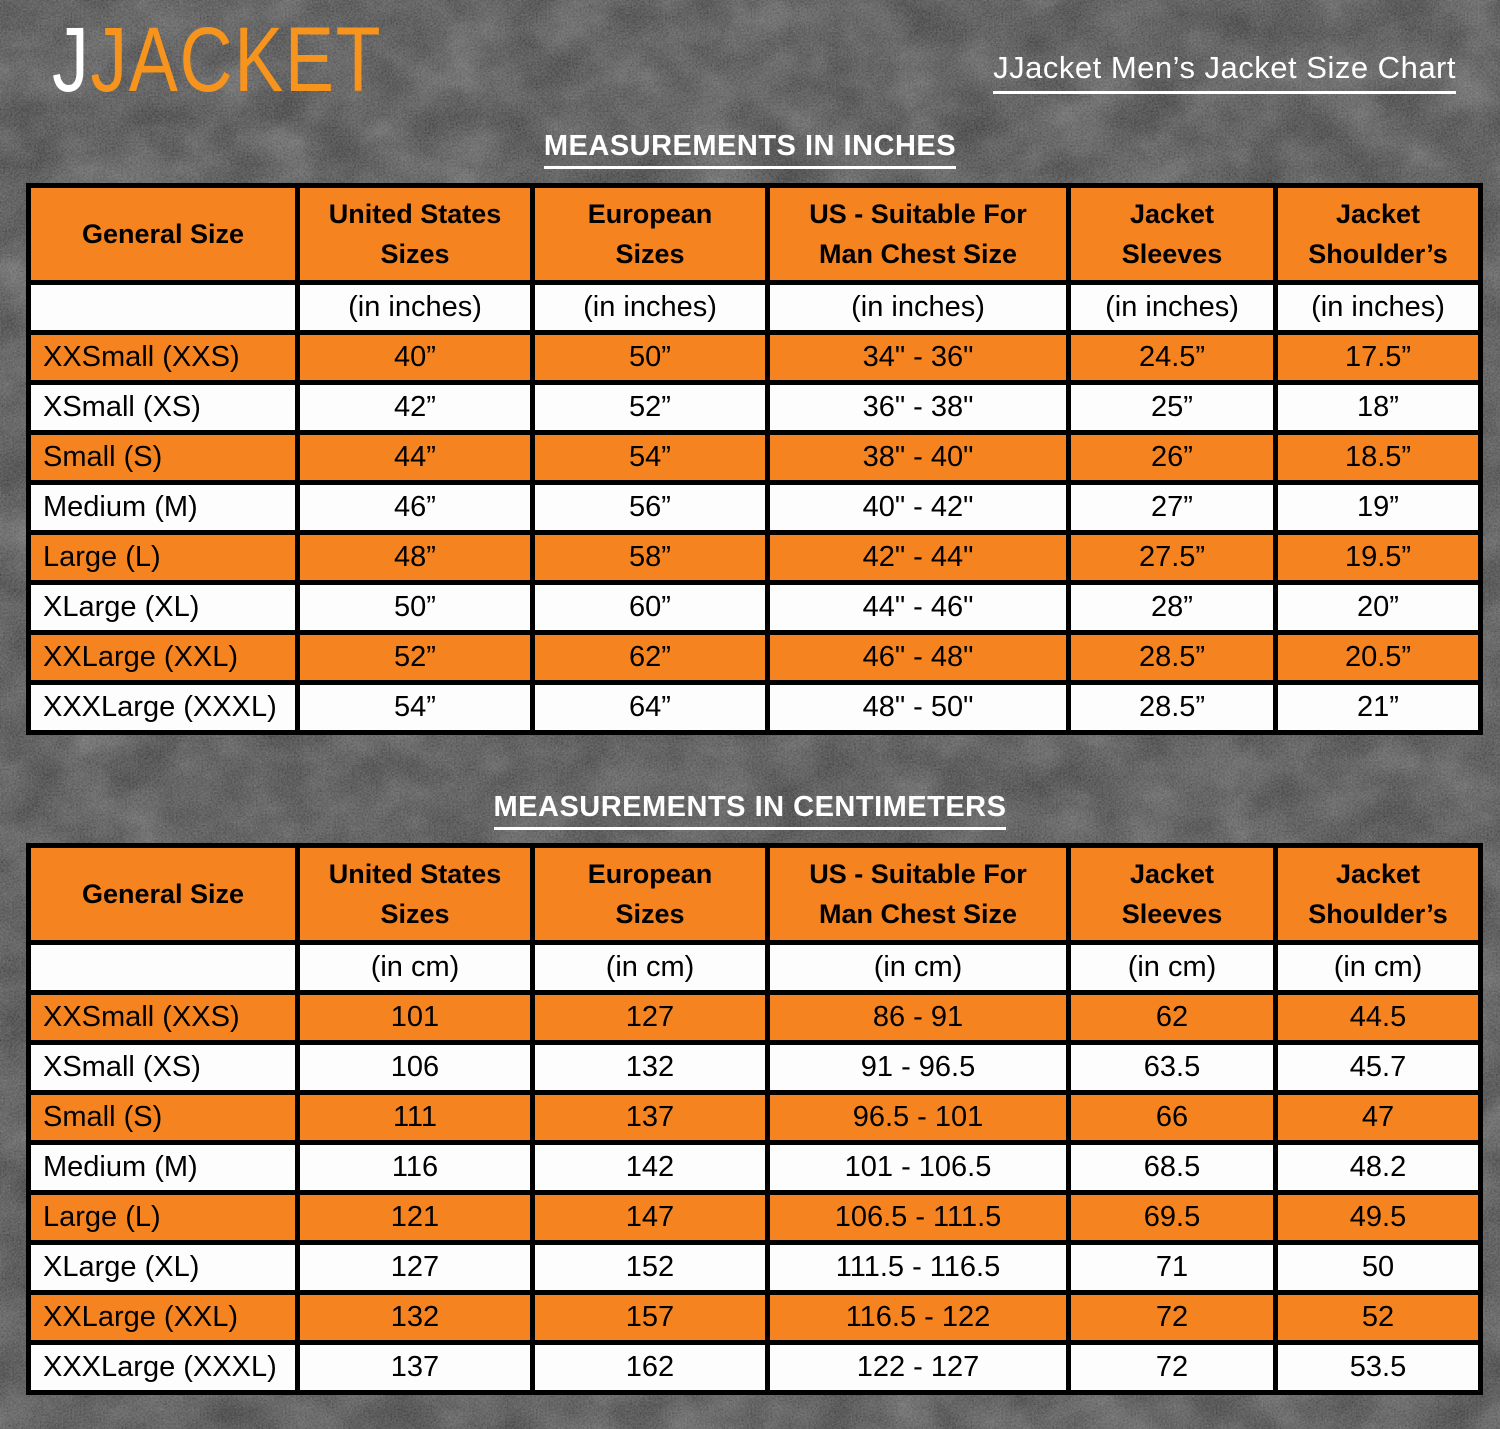  What do you see at coordinates (754, 557) in the screenshot?
I see `table-row: Large (L) 48” 58” 42" - 44" 27.5” 19.5”` at bounding box center [754, 557].